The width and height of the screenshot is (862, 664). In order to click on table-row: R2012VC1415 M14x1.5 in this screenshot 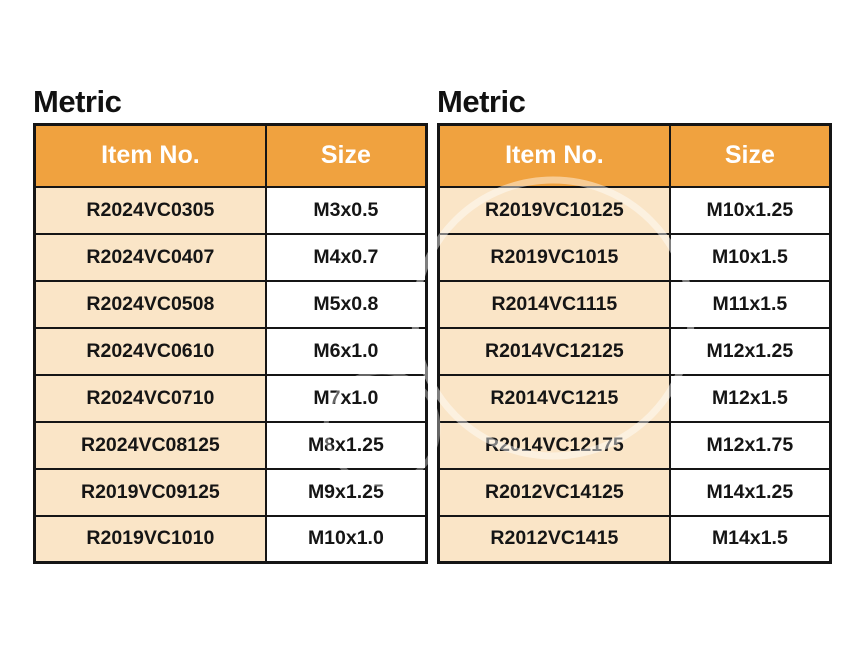, I will do `click(634, 539)`.